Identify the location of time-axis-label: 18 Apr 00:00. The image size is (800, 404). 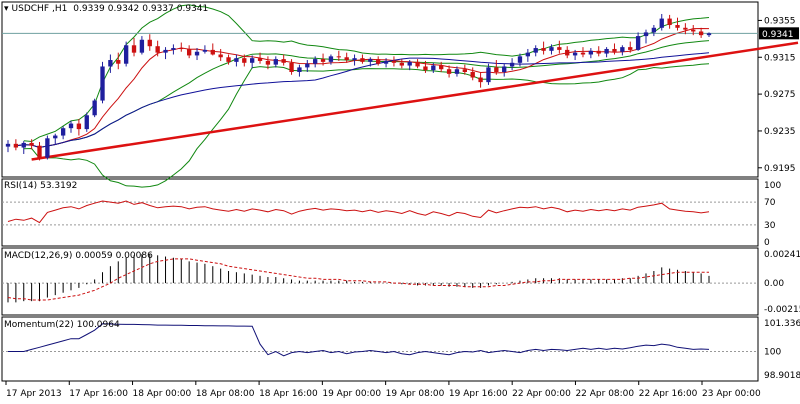
(162, 394).